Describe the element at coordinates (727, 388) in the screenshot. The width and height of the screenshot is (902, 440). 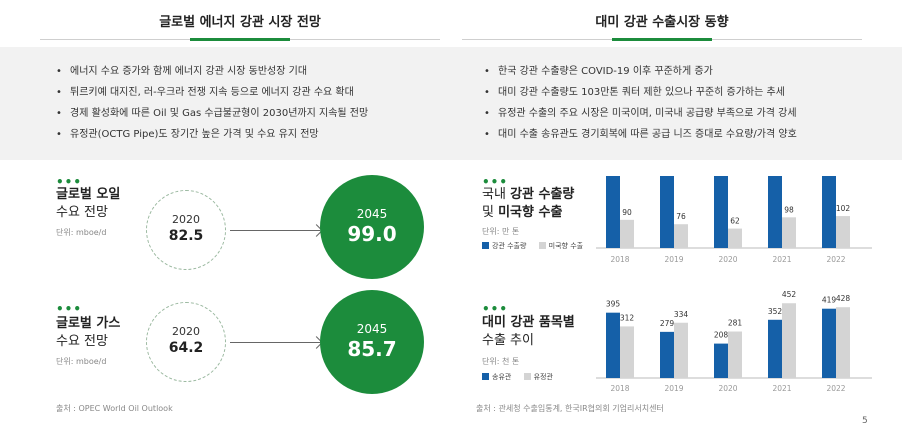
I see `tick-label: 2020` at that location.